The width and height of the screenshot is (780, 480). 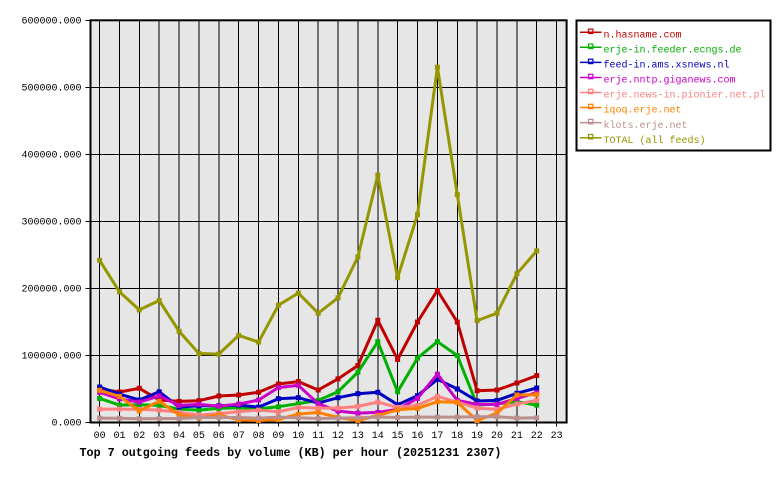 I want to click on svg-text: 18, so click(x=457, y=436).